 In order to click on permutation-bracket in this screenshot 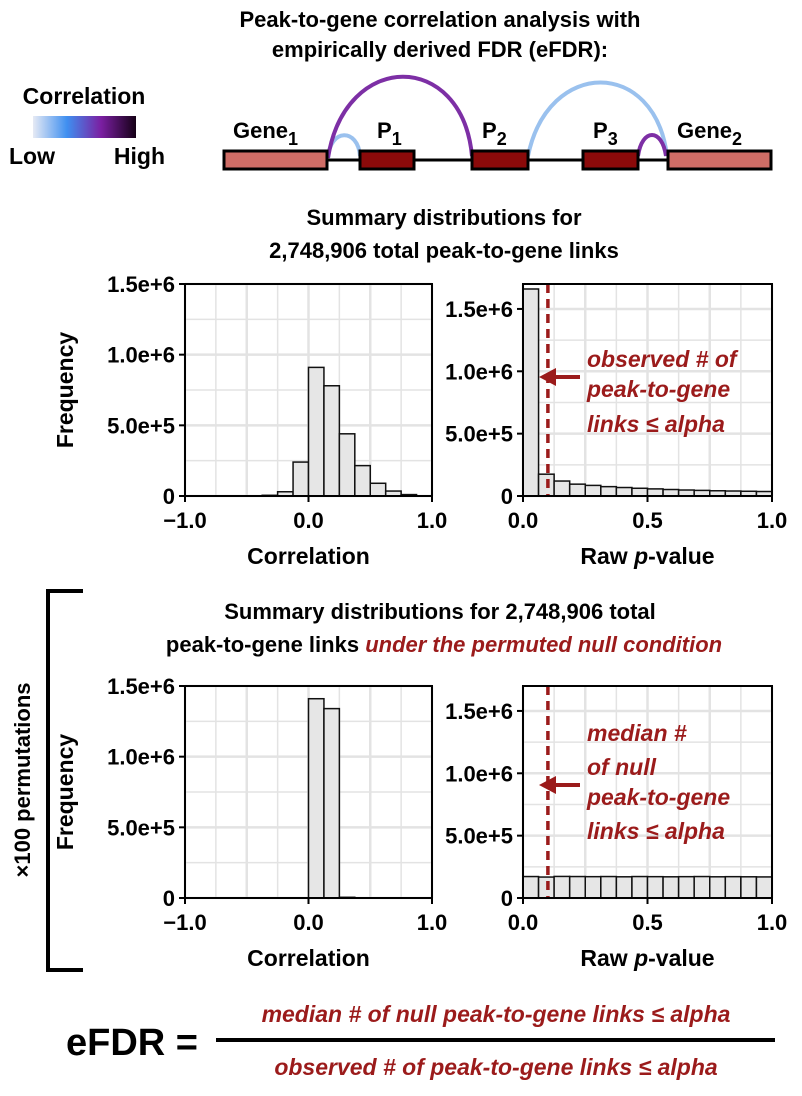, I will do `click(64, 780)`.